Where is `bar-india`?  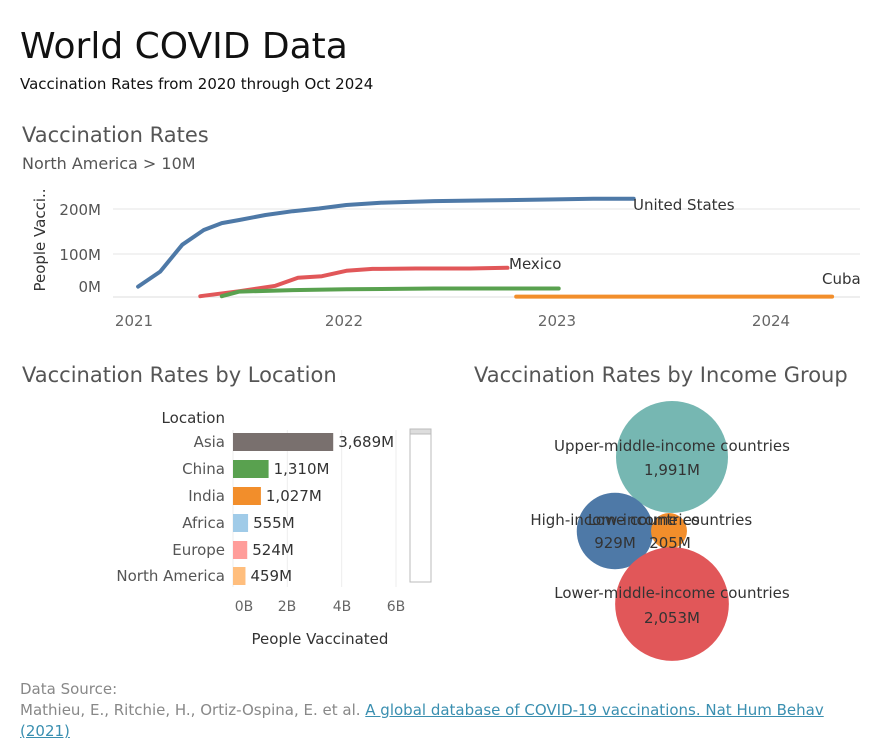 bar-india is located at coordinates (247, 496).